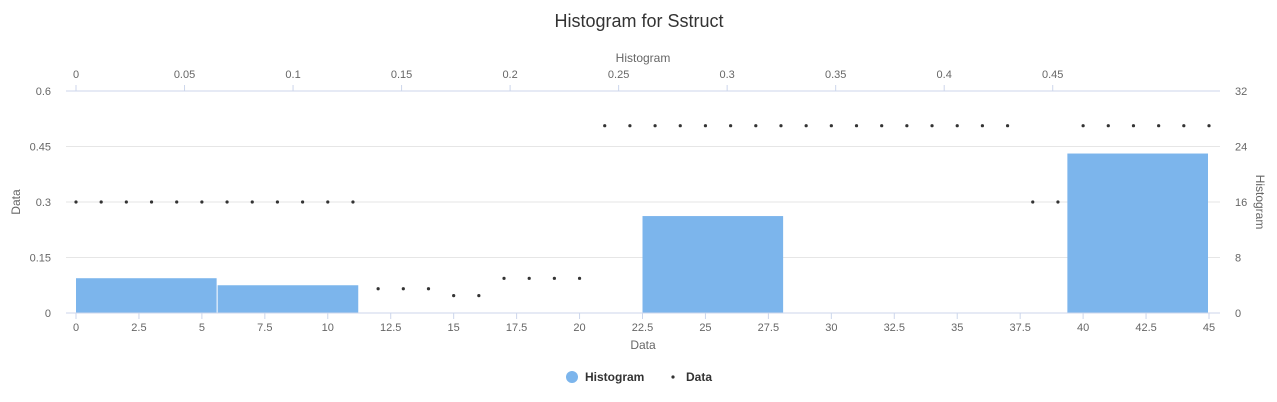 The image size is (1277, 402). I want to click on bottom-x-tick-label: 32.5, so click(894, 328).